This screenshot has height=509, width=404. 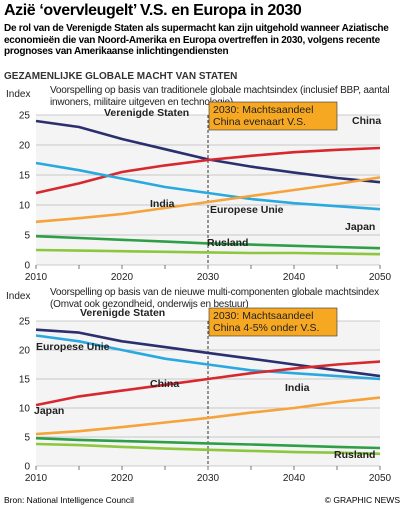 What do you see at coordinates (259, 122) in the screenshot?
I see `annotation: China evenaart V.S.` at bounding box center [259, 122].